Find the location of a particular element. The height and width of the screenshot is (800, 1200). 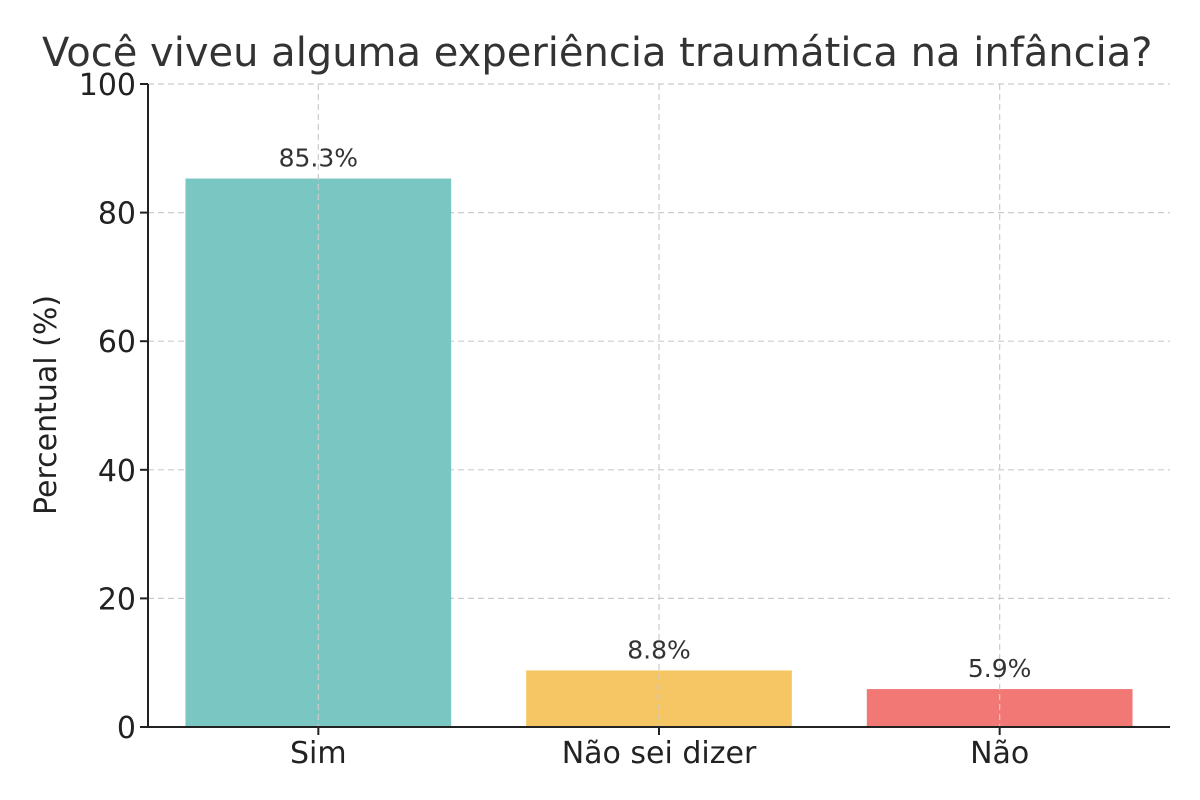

y-tick-label: 20 is located at coordinates (117, 599).